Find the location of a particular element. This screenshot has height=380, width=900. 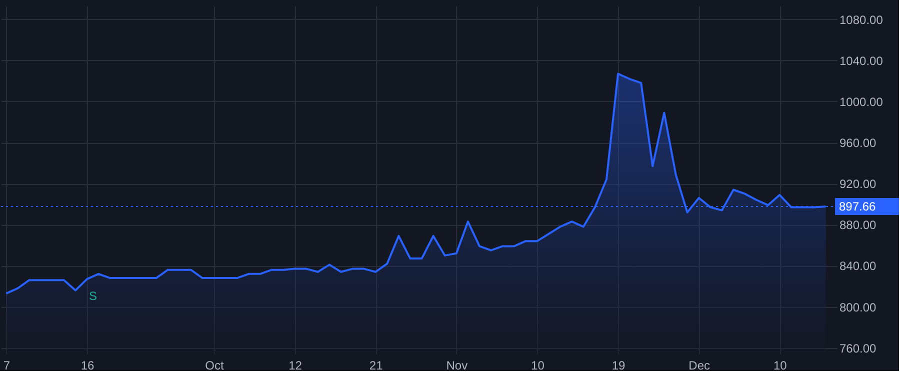

y-tick-label: 960.00 is located at coordinates (858, 143).